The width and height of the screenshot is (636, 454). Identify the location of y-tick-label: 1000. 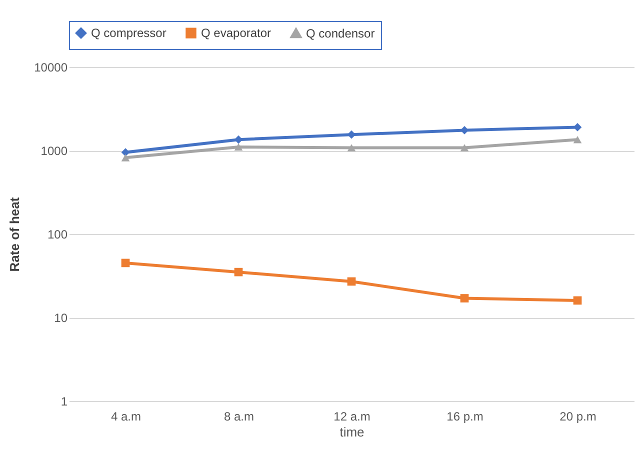
(54, 151).